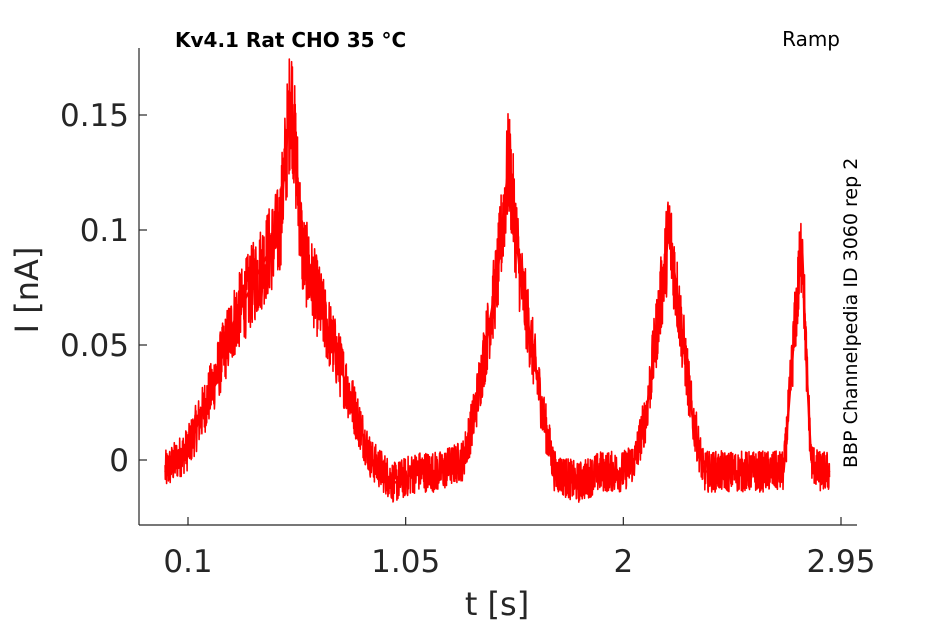 The width and height of the screenshot is (945, 624). I want to click on y-axis-label: I [nA], so click(27, 290).